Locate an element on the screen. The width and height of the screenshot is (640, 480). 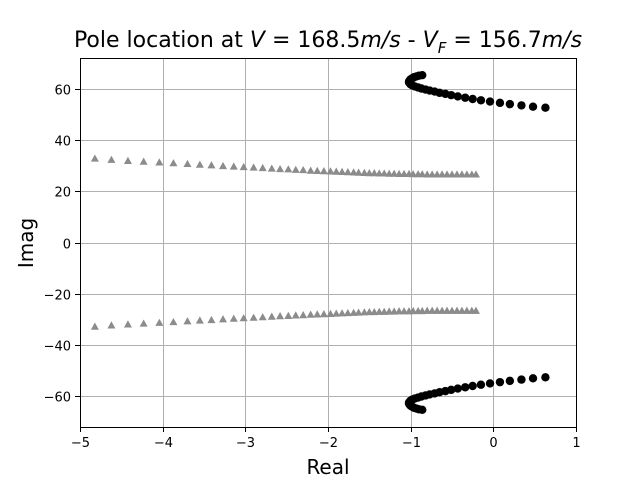
y-tick-label: −60 is located at coordinates (57, 398).